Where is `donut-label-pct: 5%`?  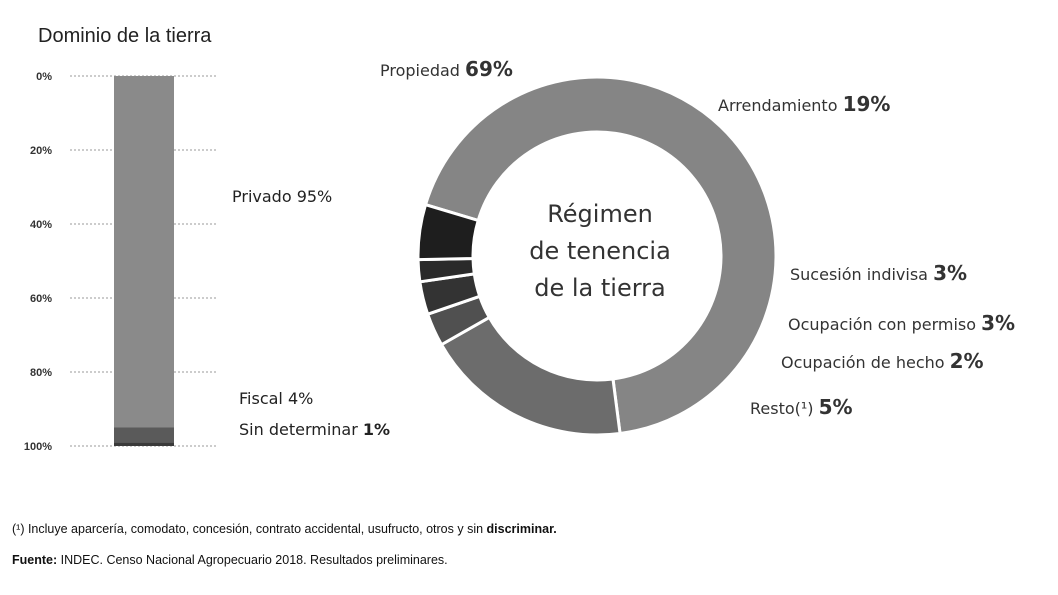 donut-label-pct: 5% is located at coordinates (836, 407).